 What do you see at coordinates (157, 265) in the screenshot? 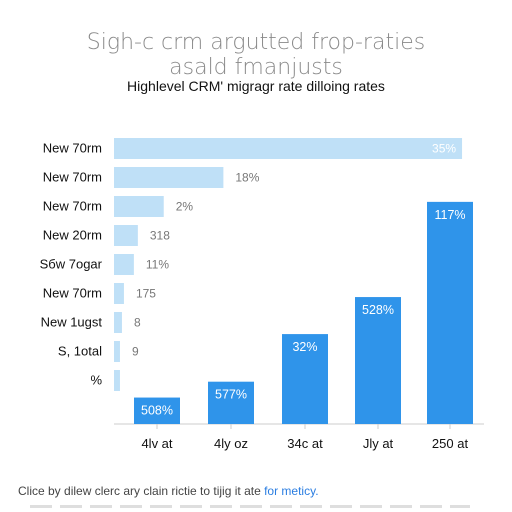
I see `hbar-value-label: 11%` at bounding box center [157, 265].